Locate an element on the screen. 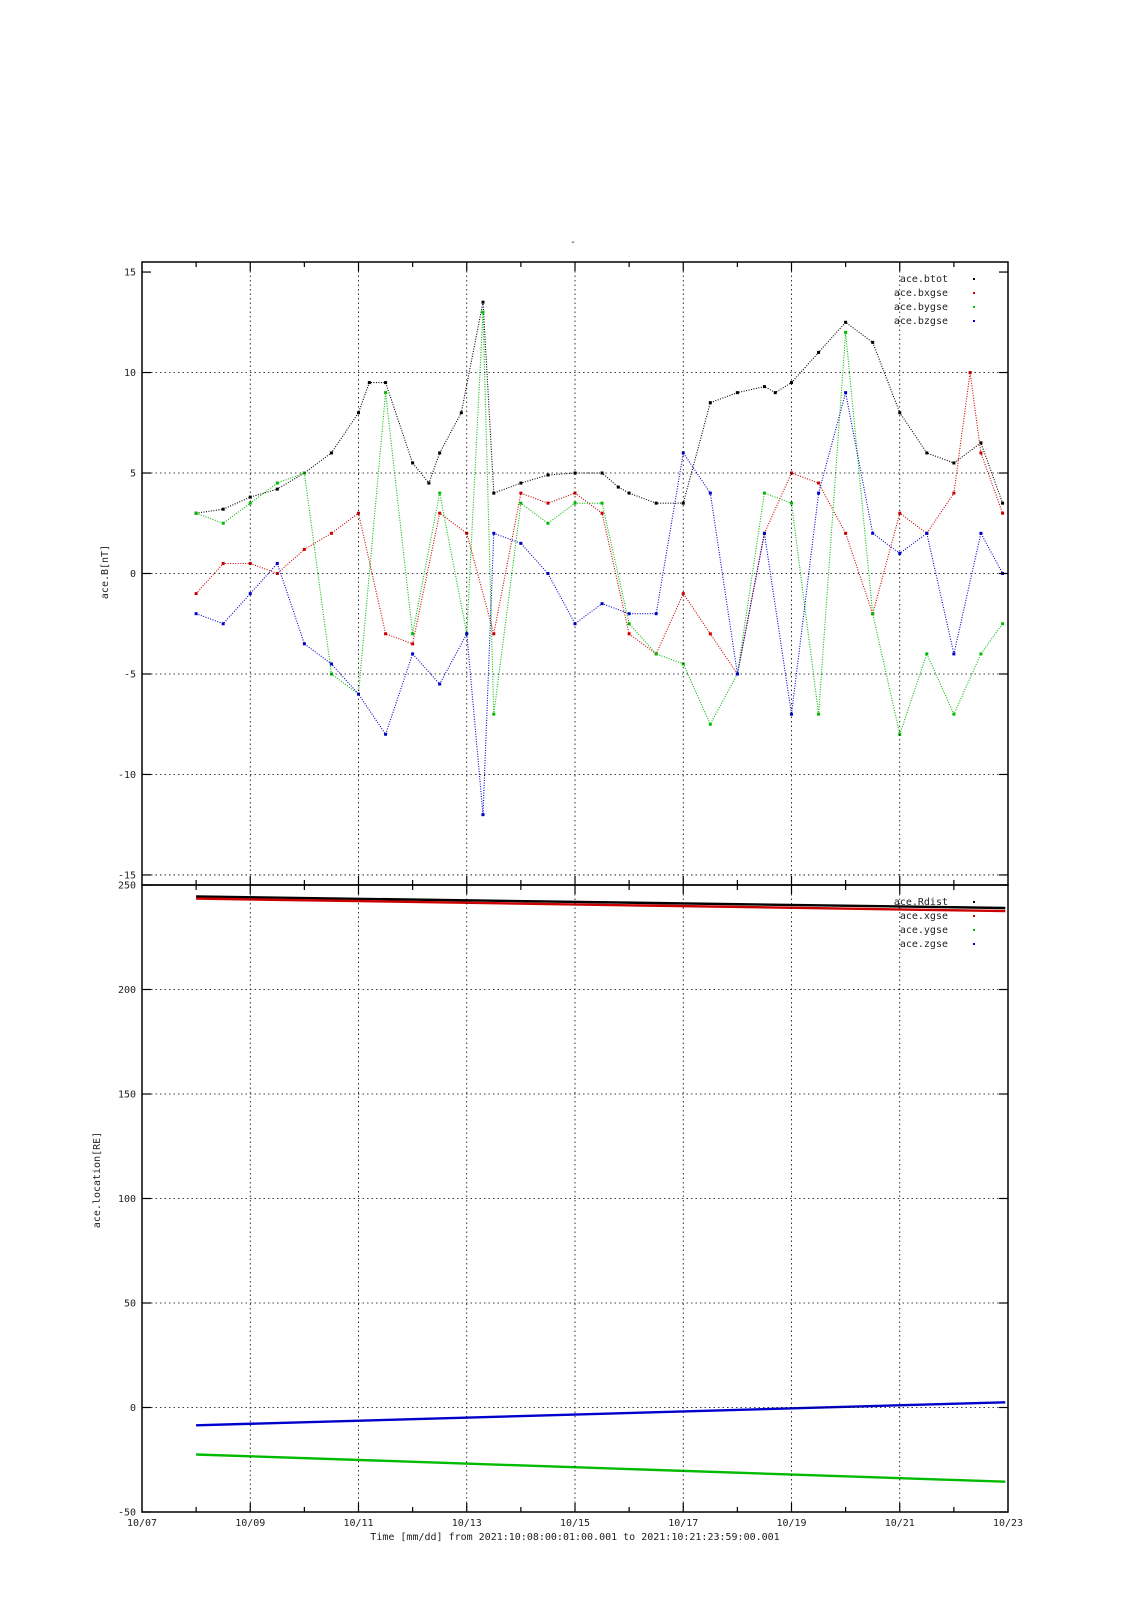 The width and height of the screenshot is (1131, 1600). legend-label: ace.btot is located at coordinates (924, 279).